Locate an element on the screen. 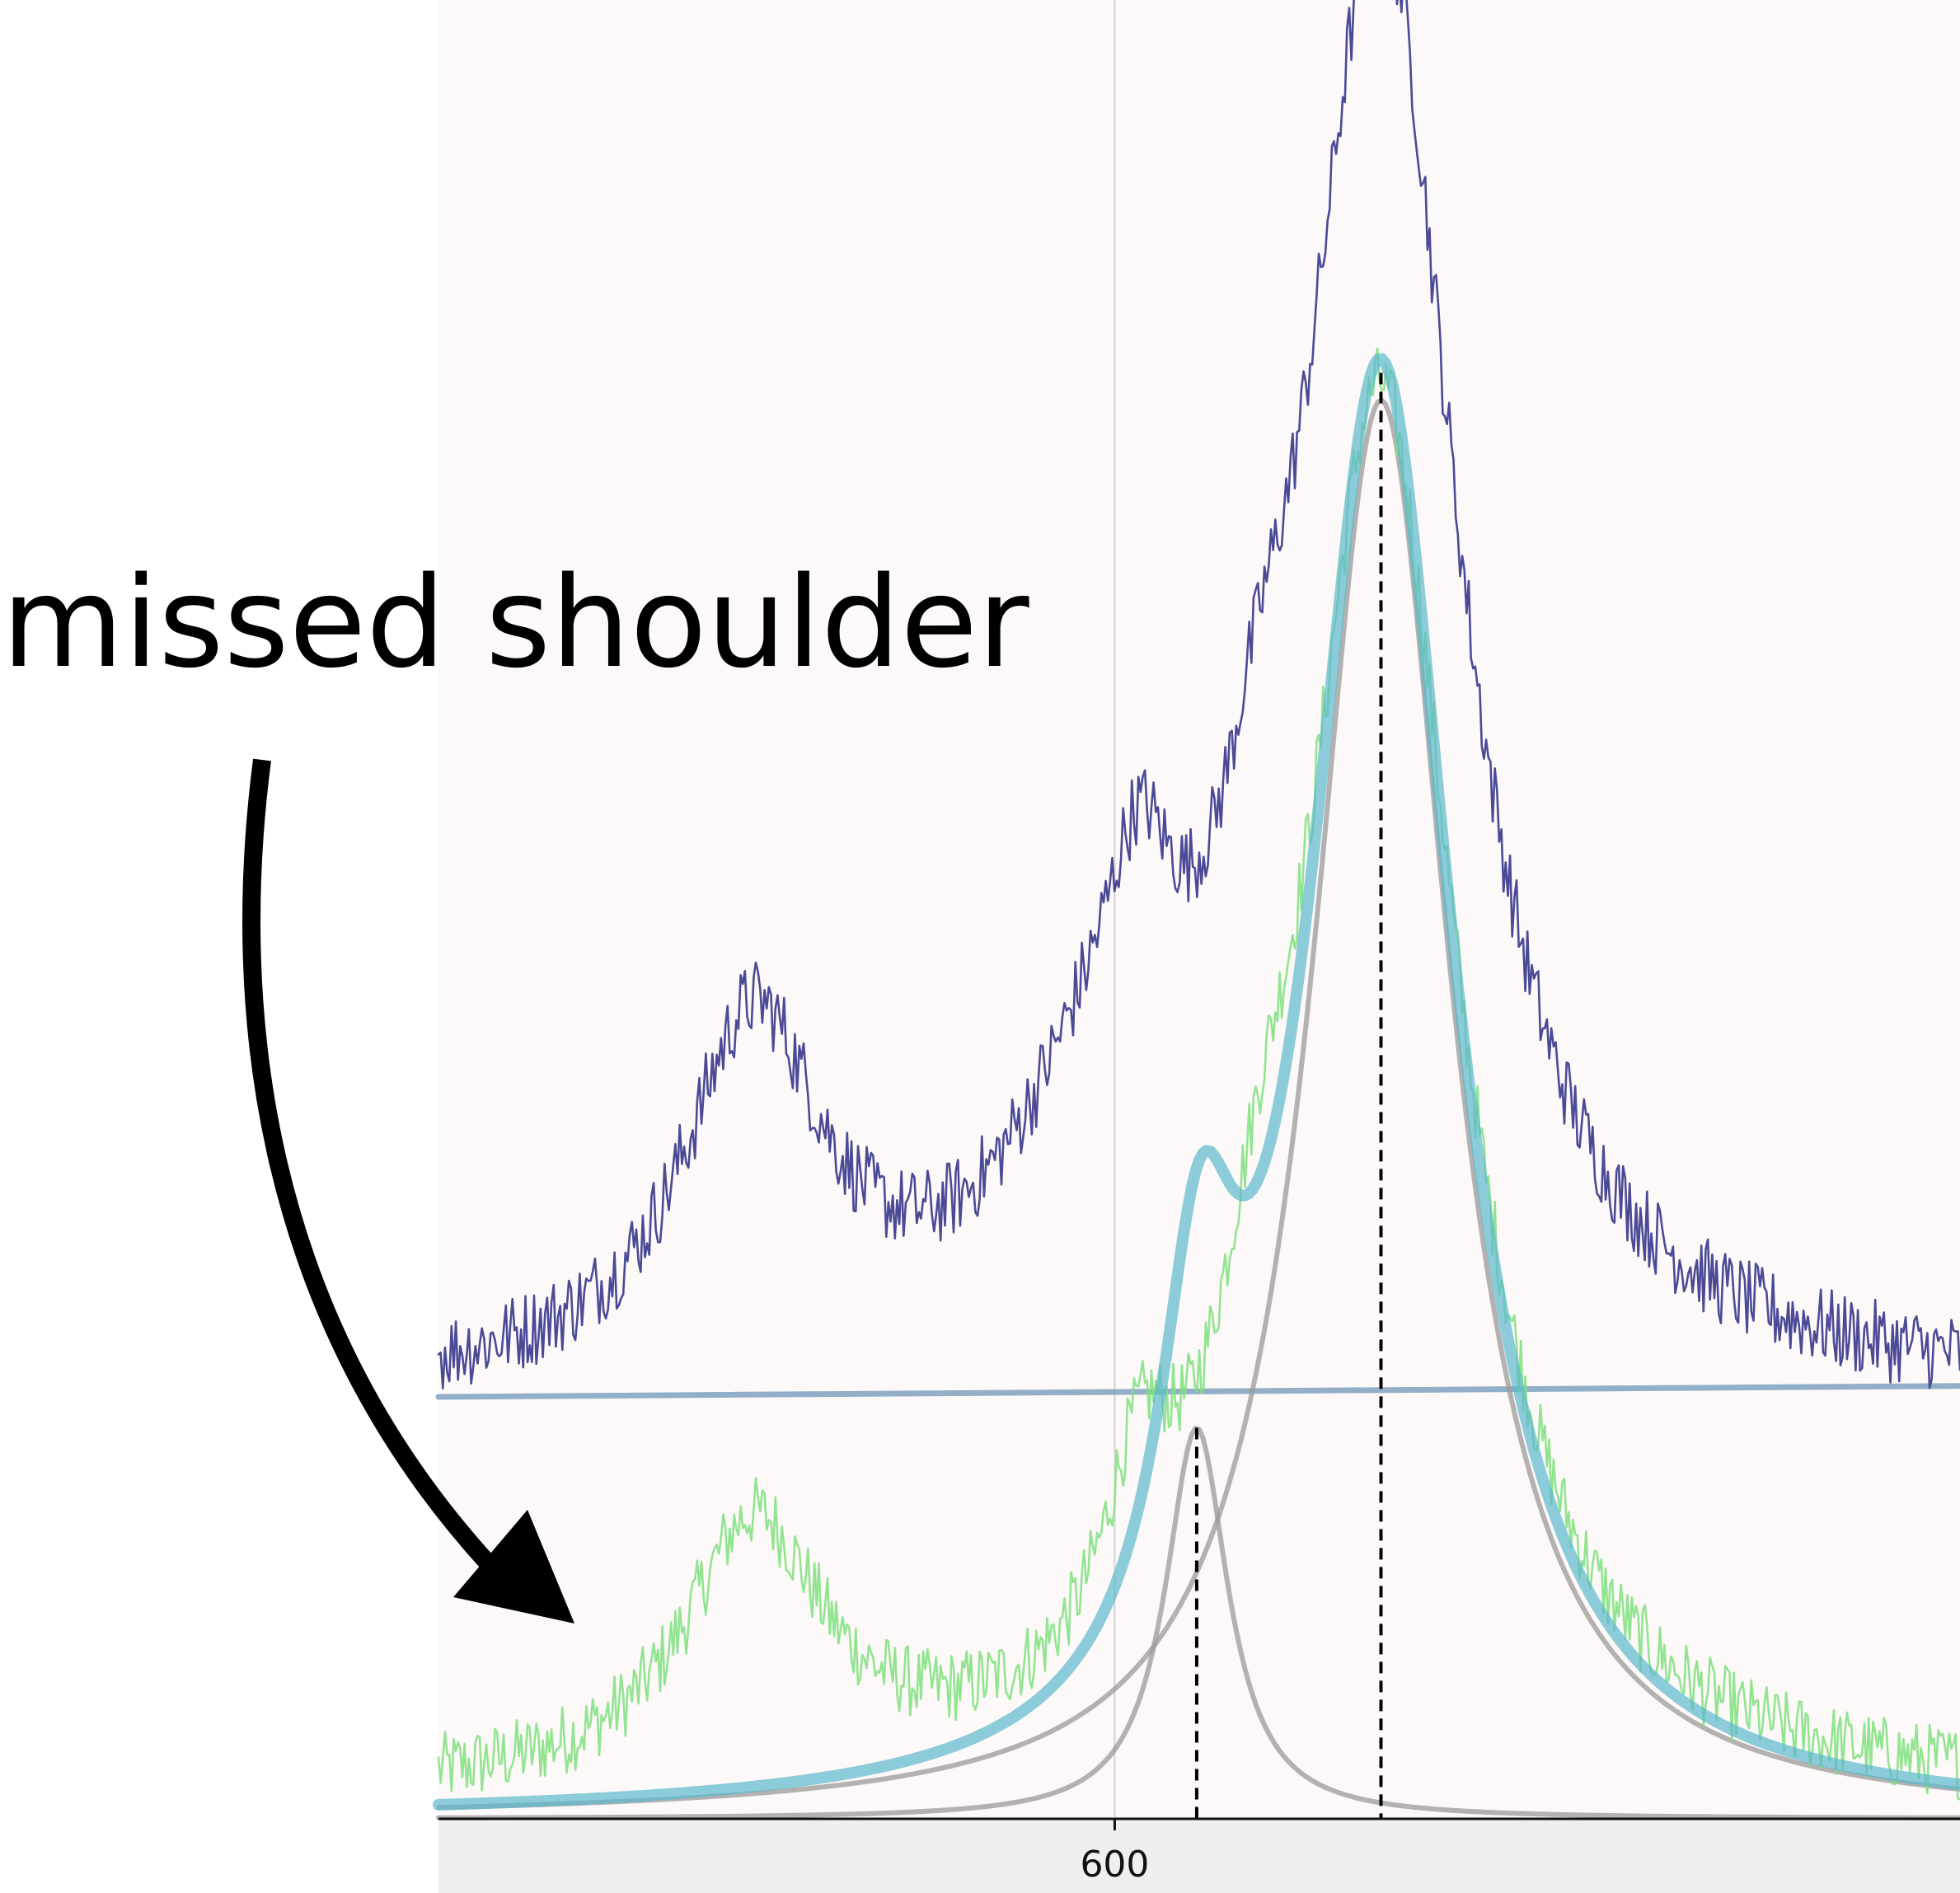 This screenshot has width=1960, height=1893. annotation-arrowhead-icon is located at coordinates (513, 1567).